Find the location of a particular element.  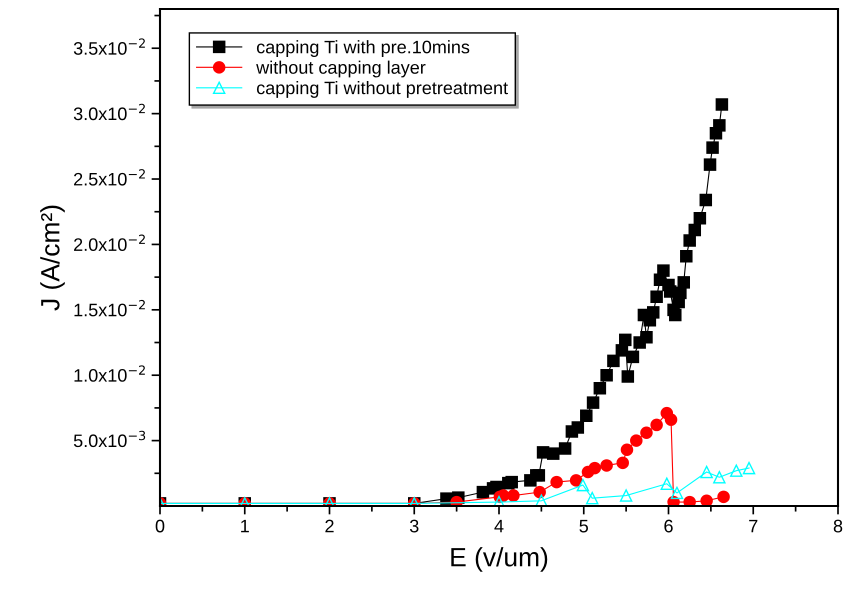

y-tick-label: 2.5x10$^{−2}$ is located at coordinates (109, 177).